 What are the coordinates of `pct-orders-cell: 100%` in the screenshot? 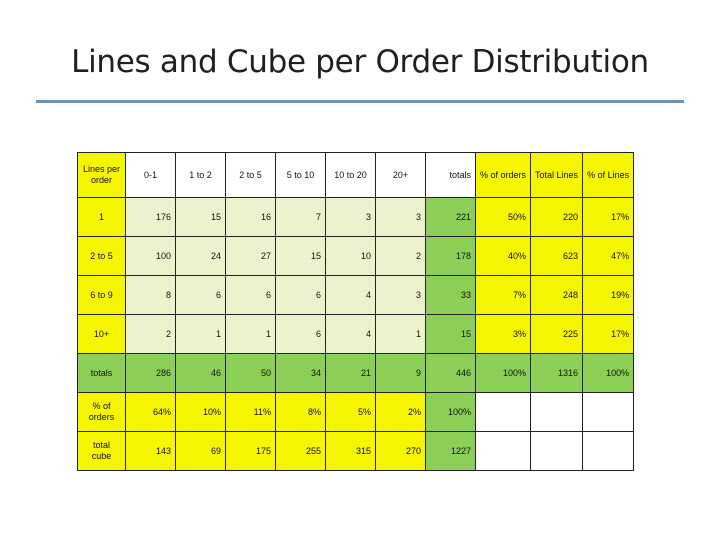 It's located at (503, 373).